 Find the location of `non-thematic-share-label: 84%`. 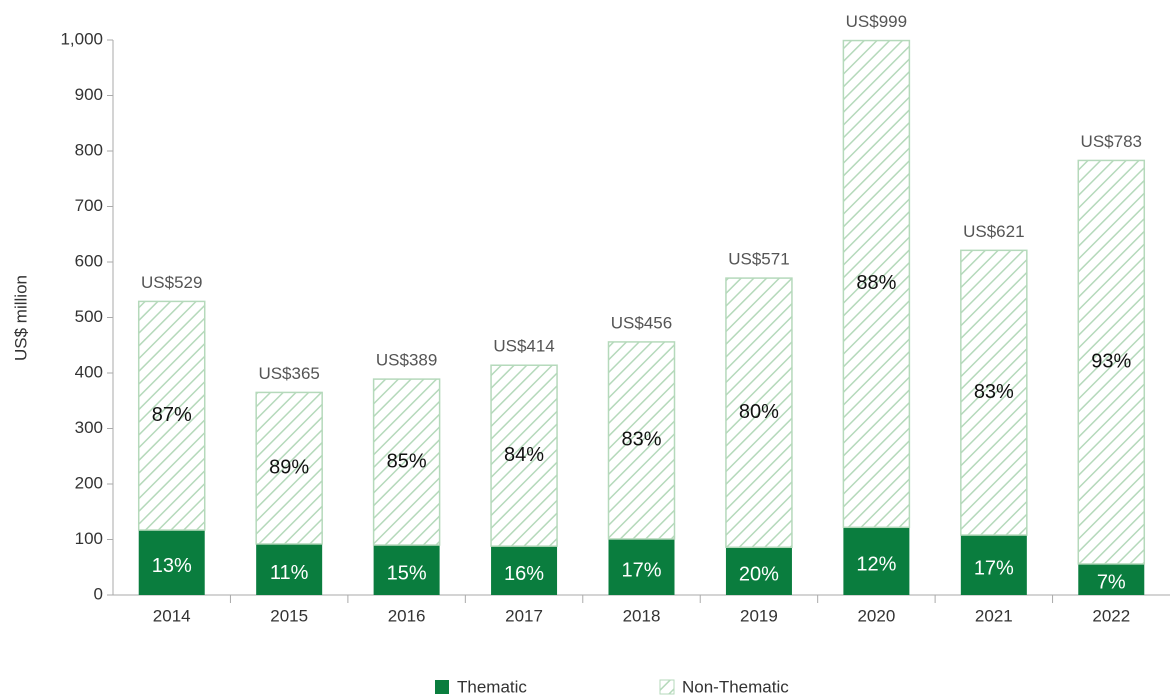

non-thematic-share-label: 84% is located at coordinates (524, 455).